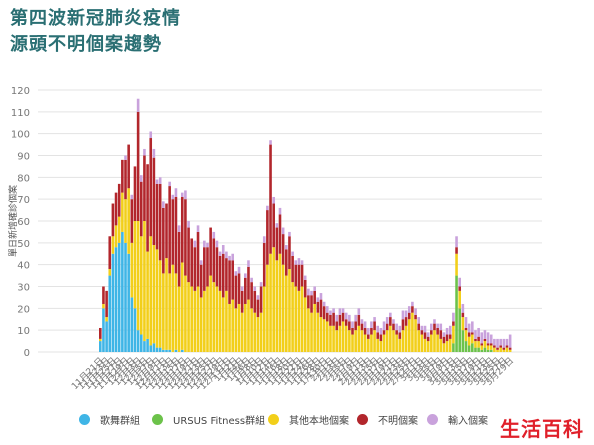 The width and height of the screenshot is (594, 445). What do you see at coordinates (308, 419) in the screenshot?
I see `legend-item-other-local: 其他本地個案` at bounding box center [308, 419].